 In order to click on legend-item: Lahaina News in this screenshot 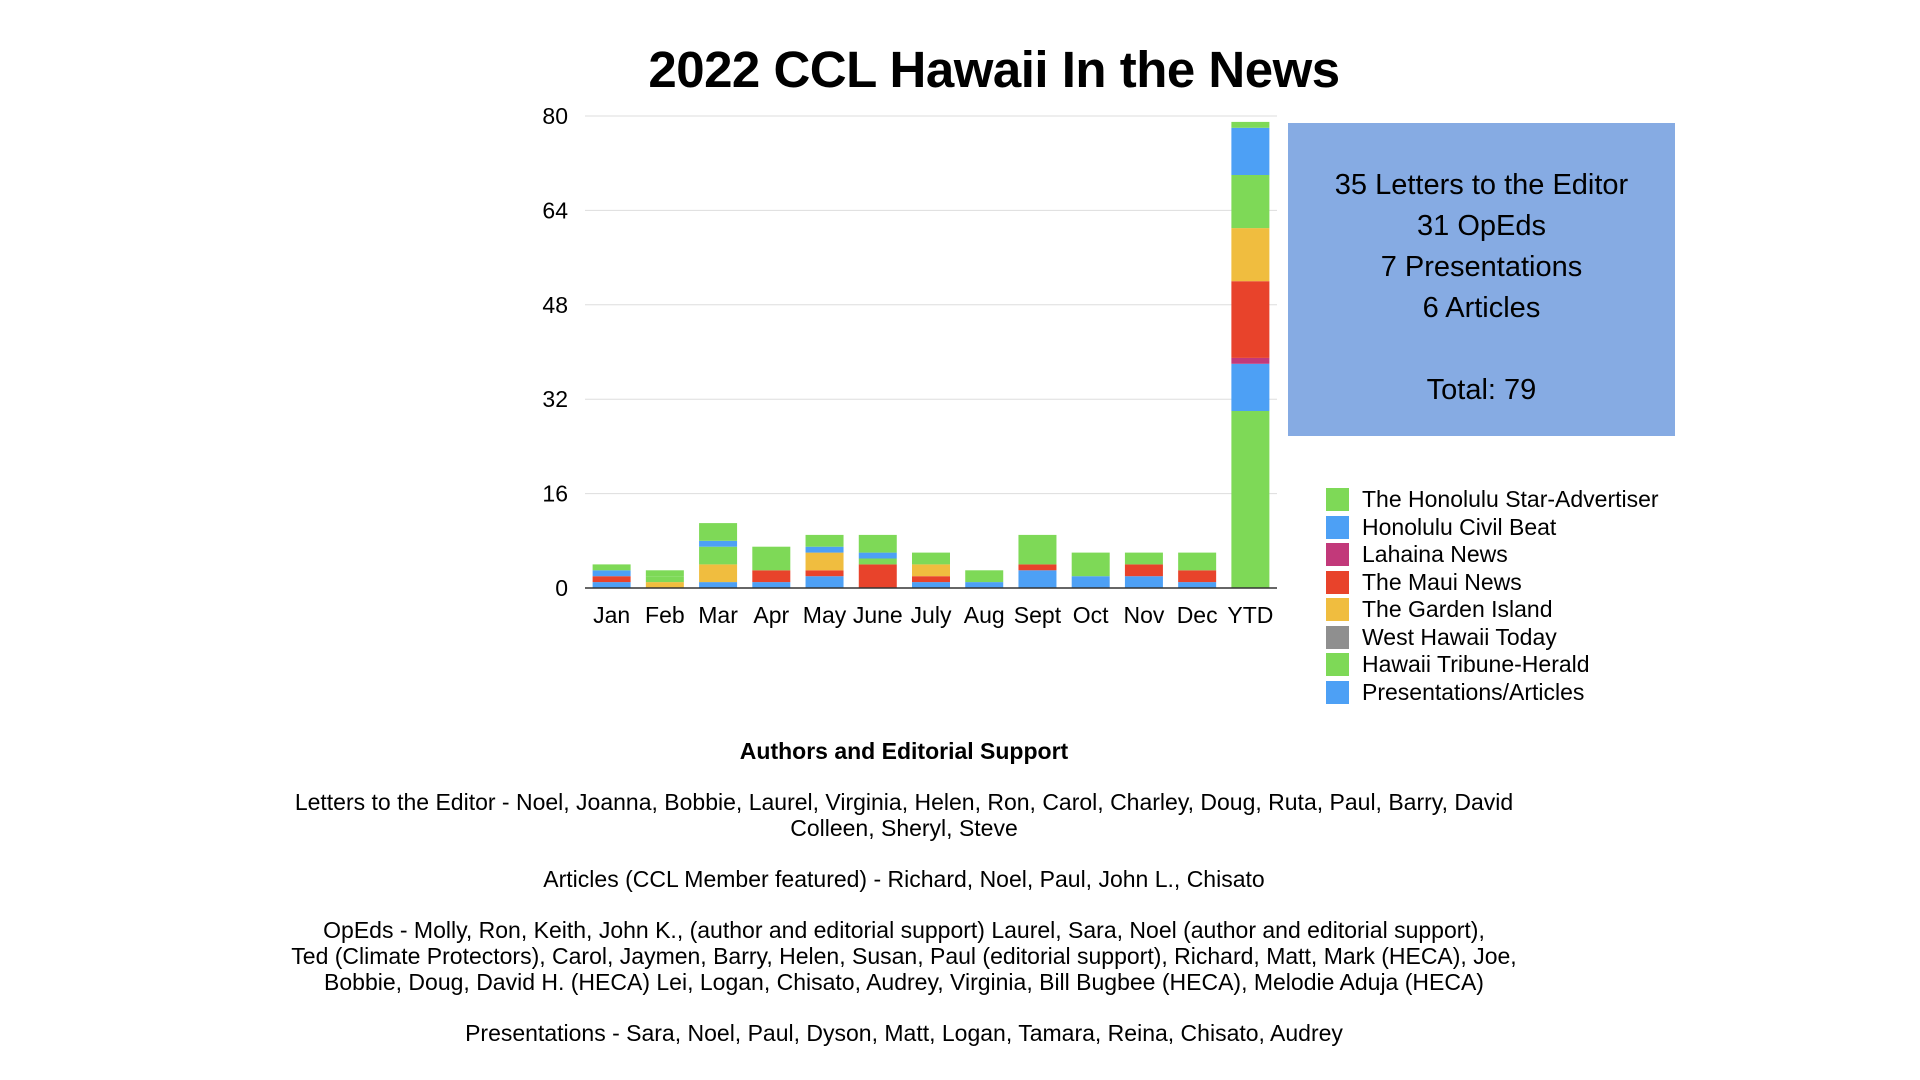, I will do `click(1492, 555)`.